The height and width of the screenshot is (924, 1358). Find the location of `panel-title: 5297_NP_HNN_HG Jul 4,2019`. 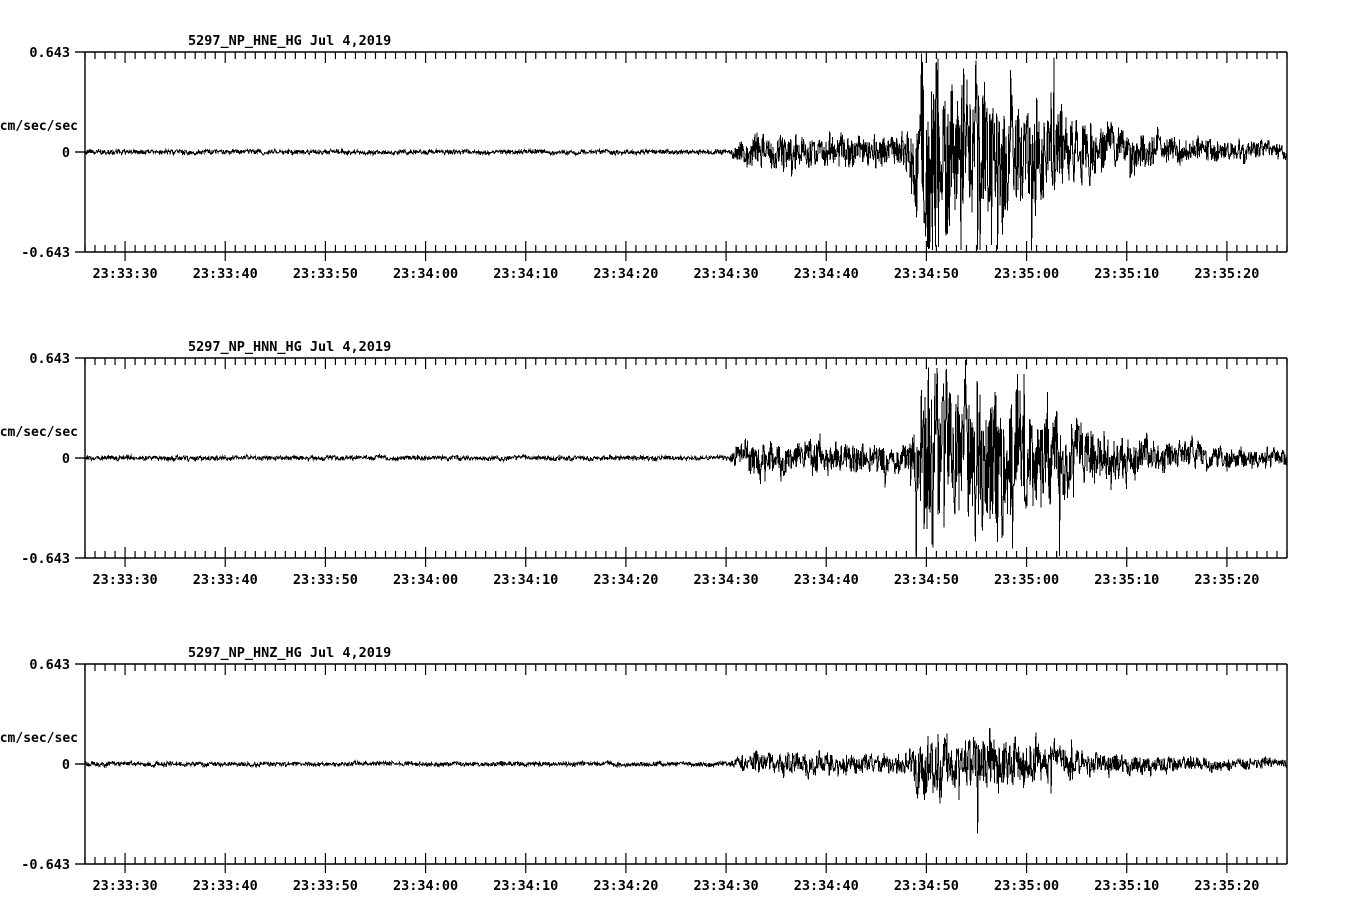

panel-title: 5297_NP_HNN_HG Jul 4,2019 is located at coordinates (289, 347).